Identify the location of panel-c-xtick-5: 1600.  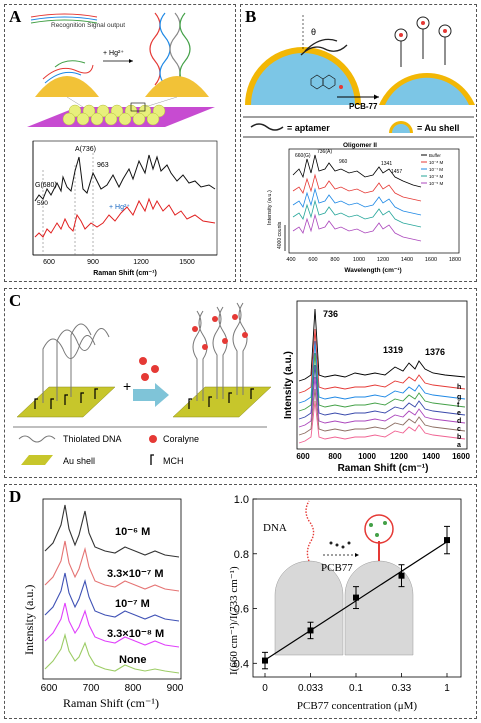
(461, 456).